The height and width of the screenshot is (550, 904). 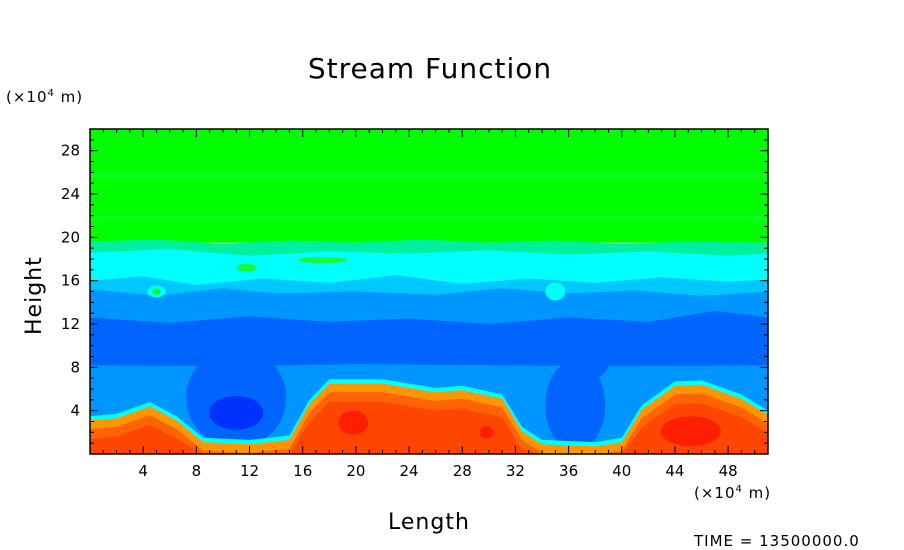 I want to click on y-tick-label: 8, so click(x=75, y=367).